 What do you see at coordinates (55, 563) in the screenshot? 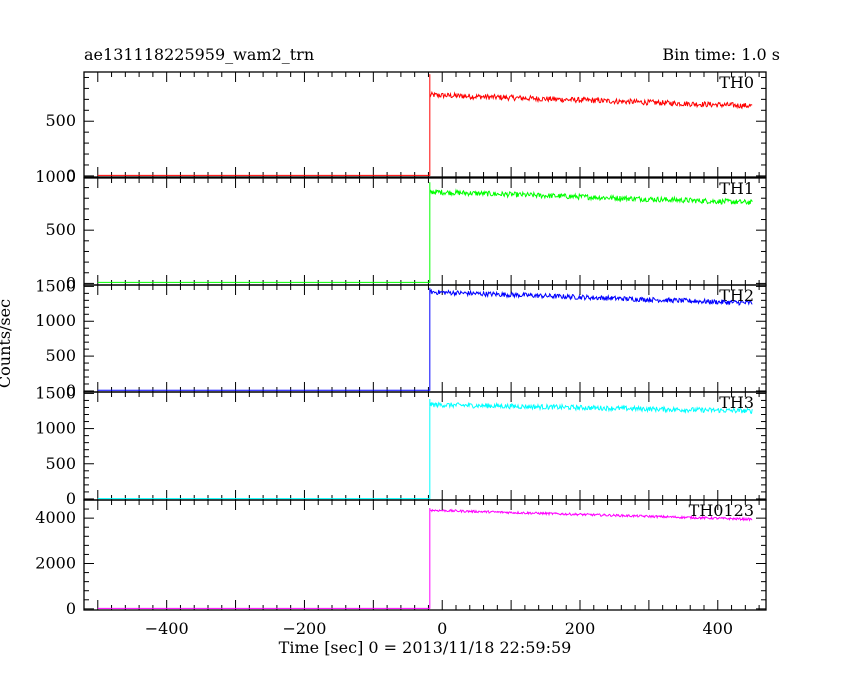
I see `y-tick-label: 2000` at bounding box center [55, 563].